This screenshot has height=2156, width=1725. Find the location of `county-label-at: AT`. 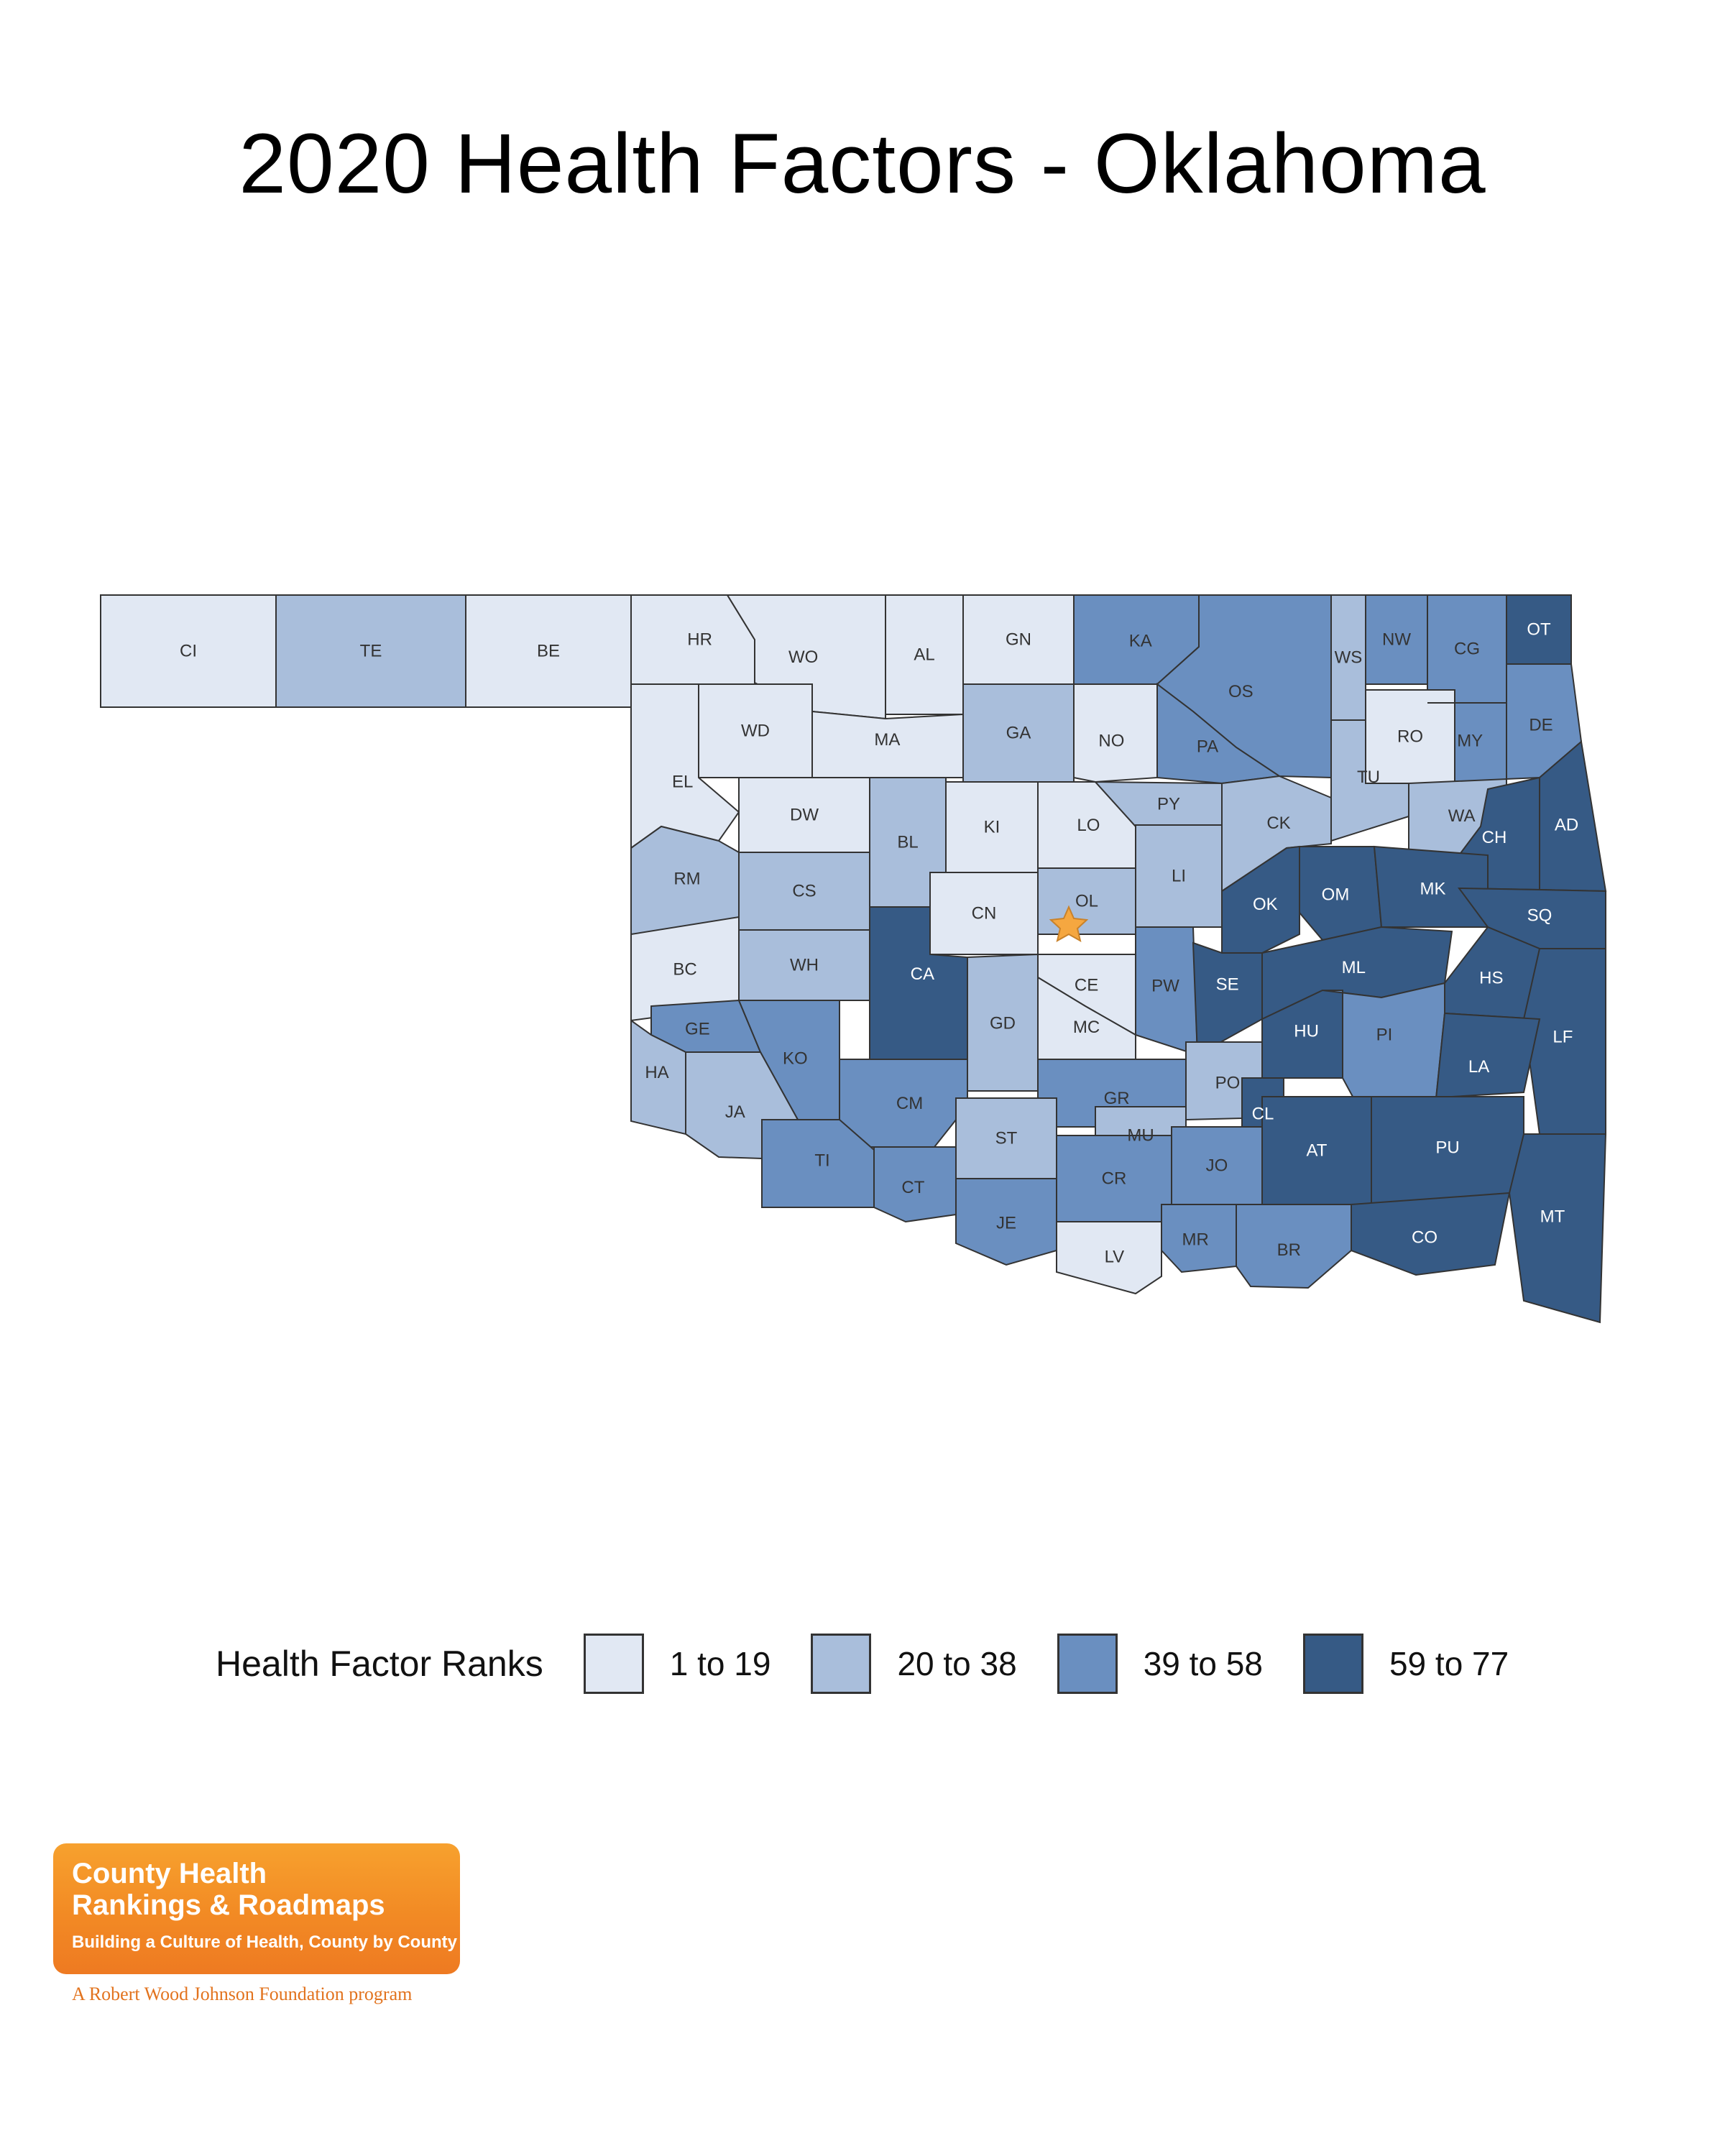

county-label-at: AT is located at coordinates (1317, 1151).